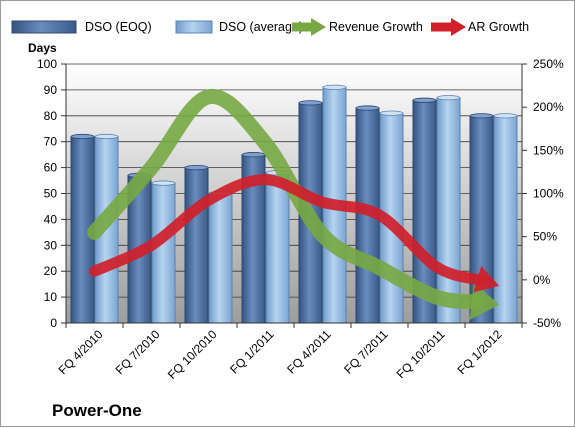 The height and width of the screenshot is (428, 575). I want to click on y-tick-label-0: 0, so click(53, 323).